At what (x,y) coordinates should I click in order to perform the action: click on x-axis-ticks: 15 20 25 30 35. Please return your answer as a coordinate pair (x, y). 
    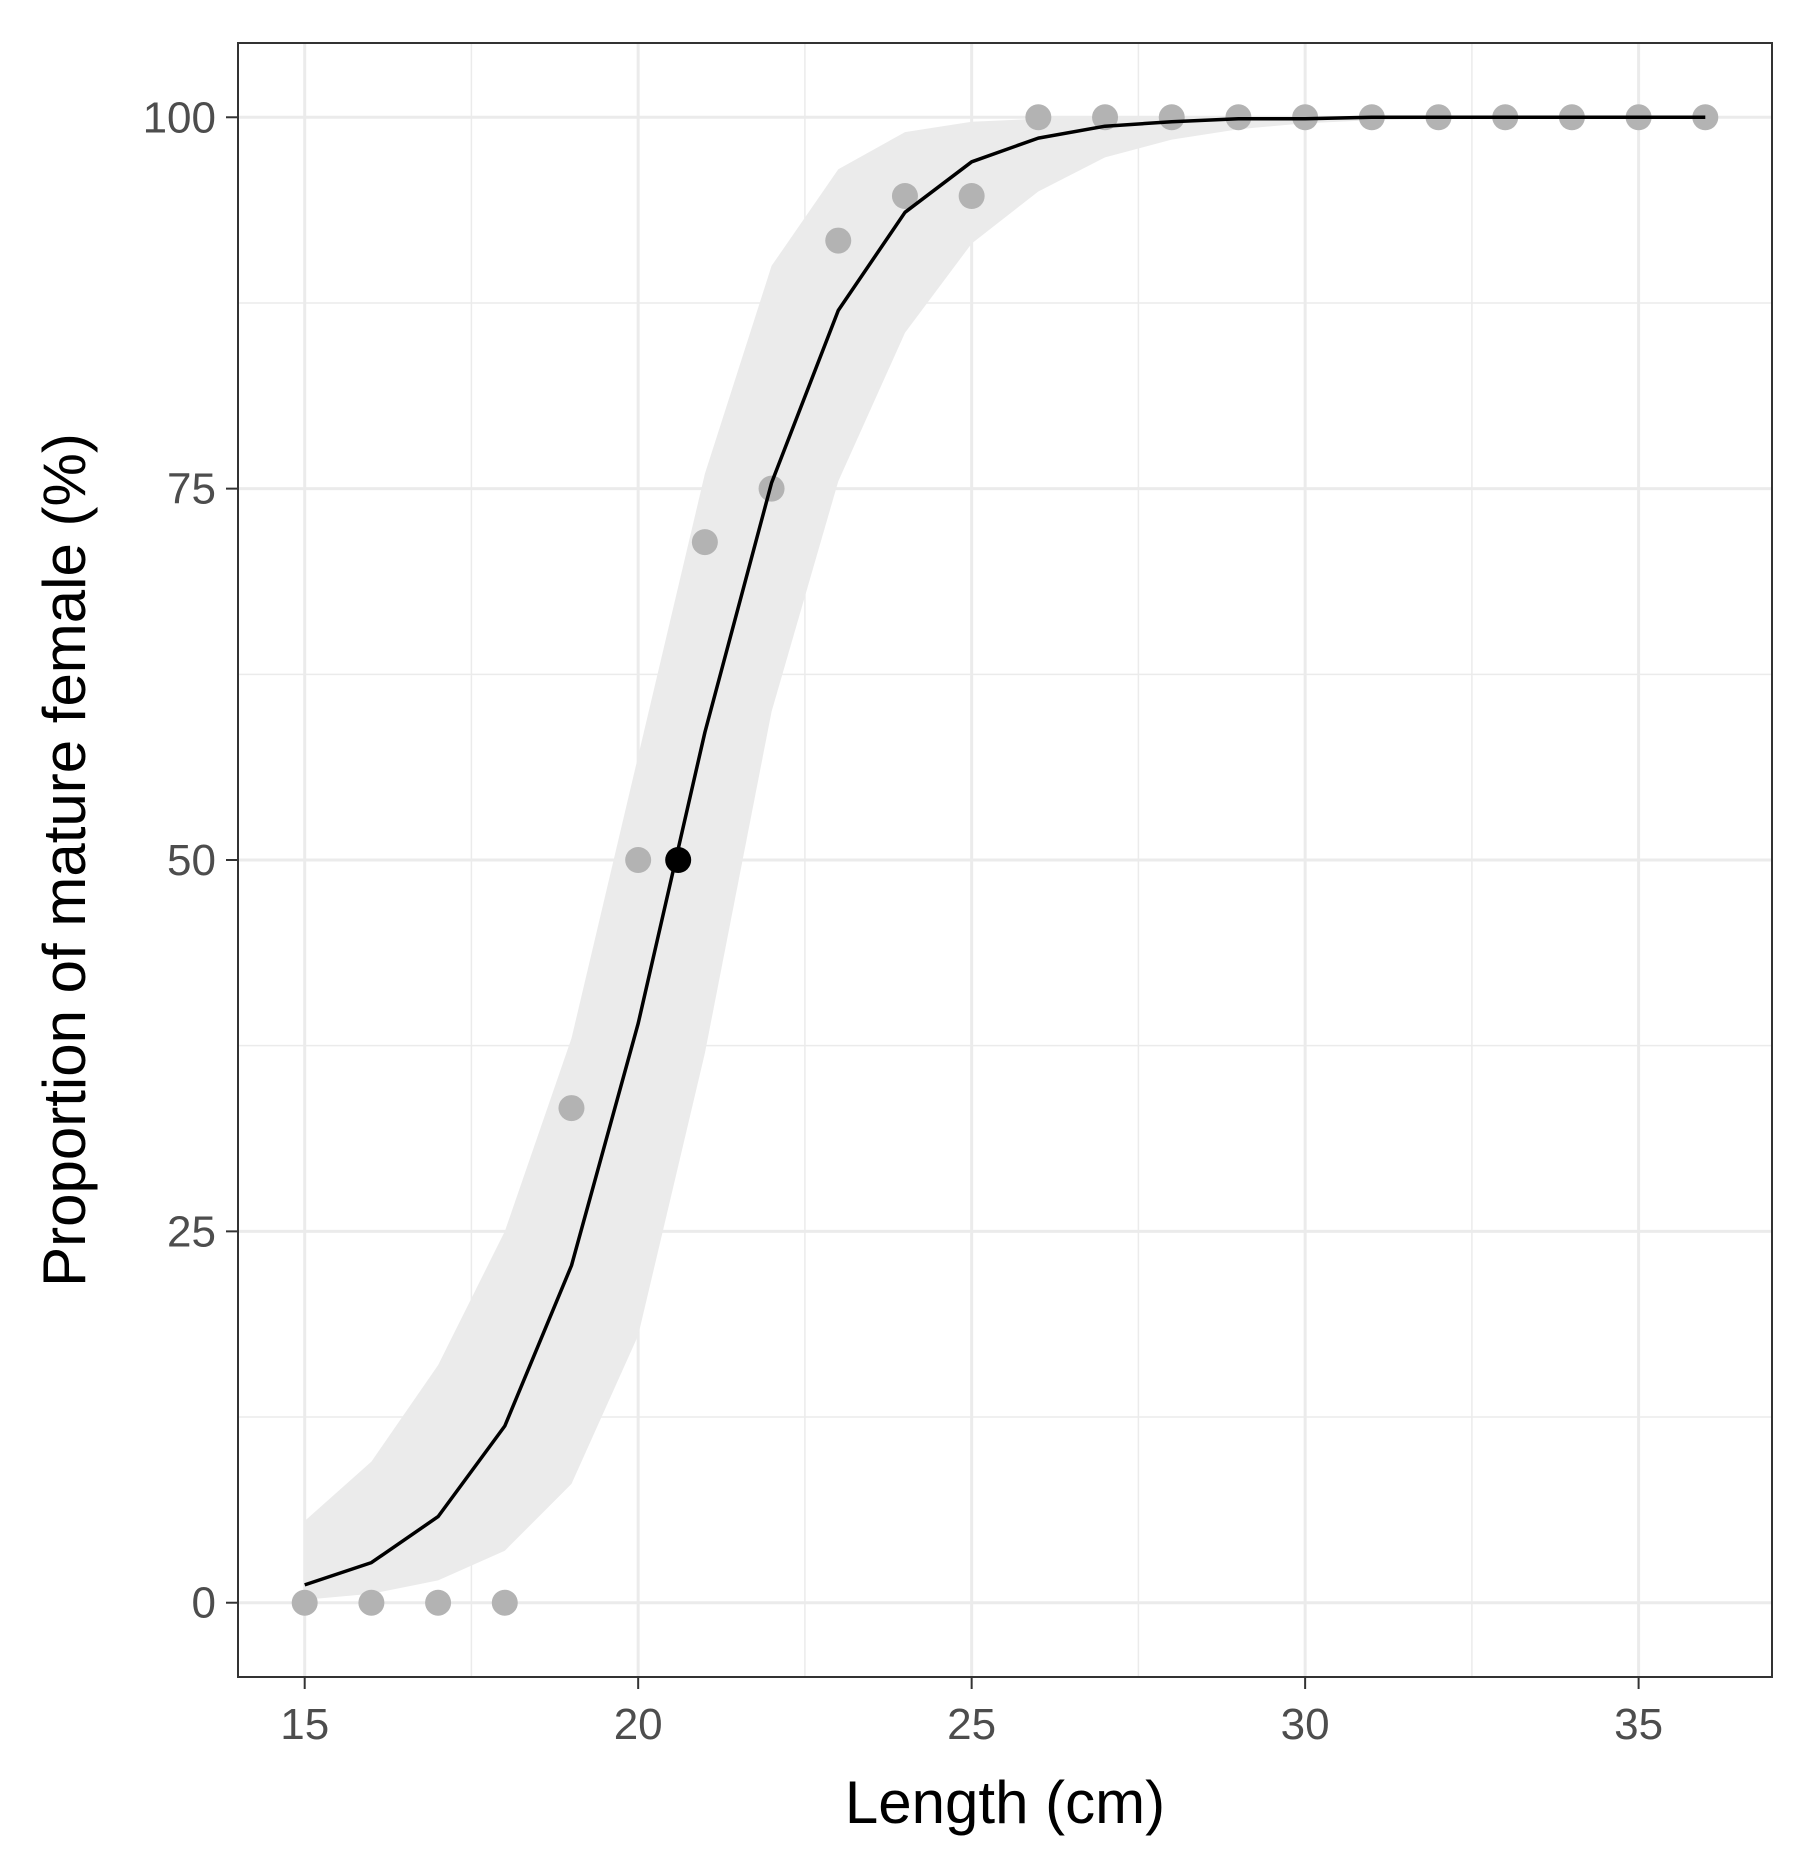
    Looking at the image, I should click on (971, 1713).